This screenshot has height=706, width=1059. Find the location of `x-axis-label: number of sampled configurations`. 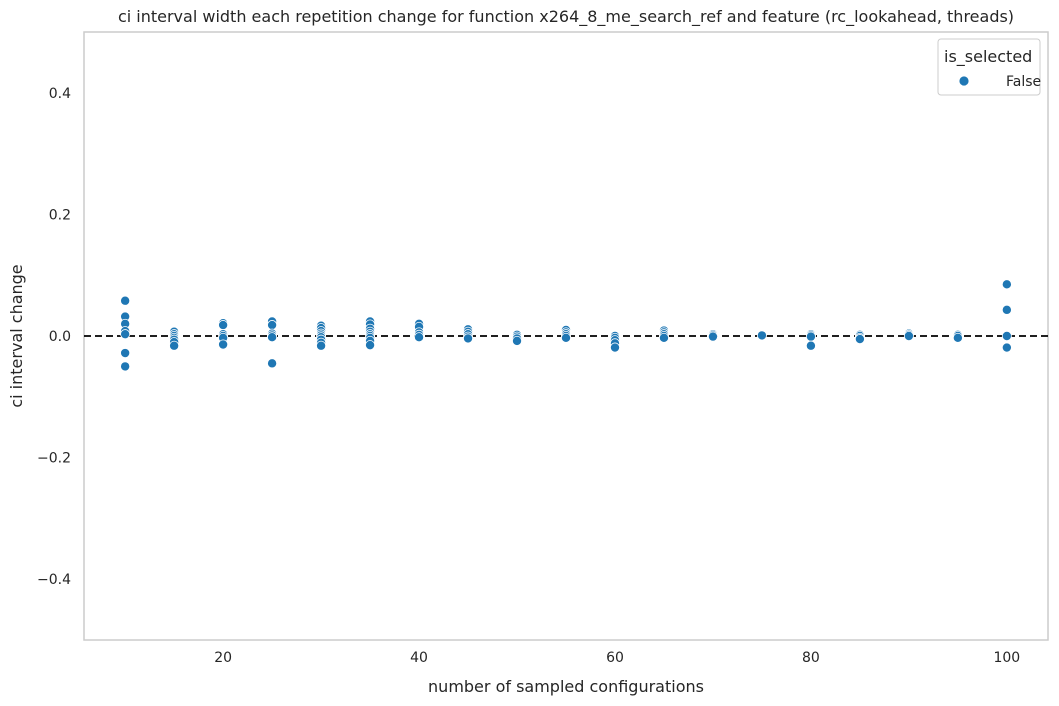

x-axis-label: number of sampled configurations is located at coordinates (566, 686).